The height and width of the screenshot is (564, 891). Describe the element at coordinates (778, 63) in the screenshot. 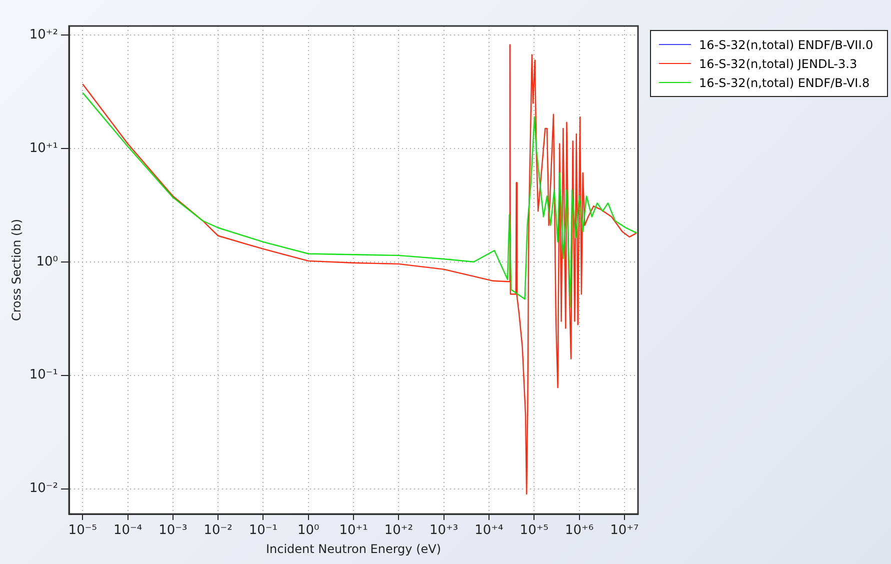

I see `legend-label: 16-S-32(n,total) JENDL-3.3` at that location.